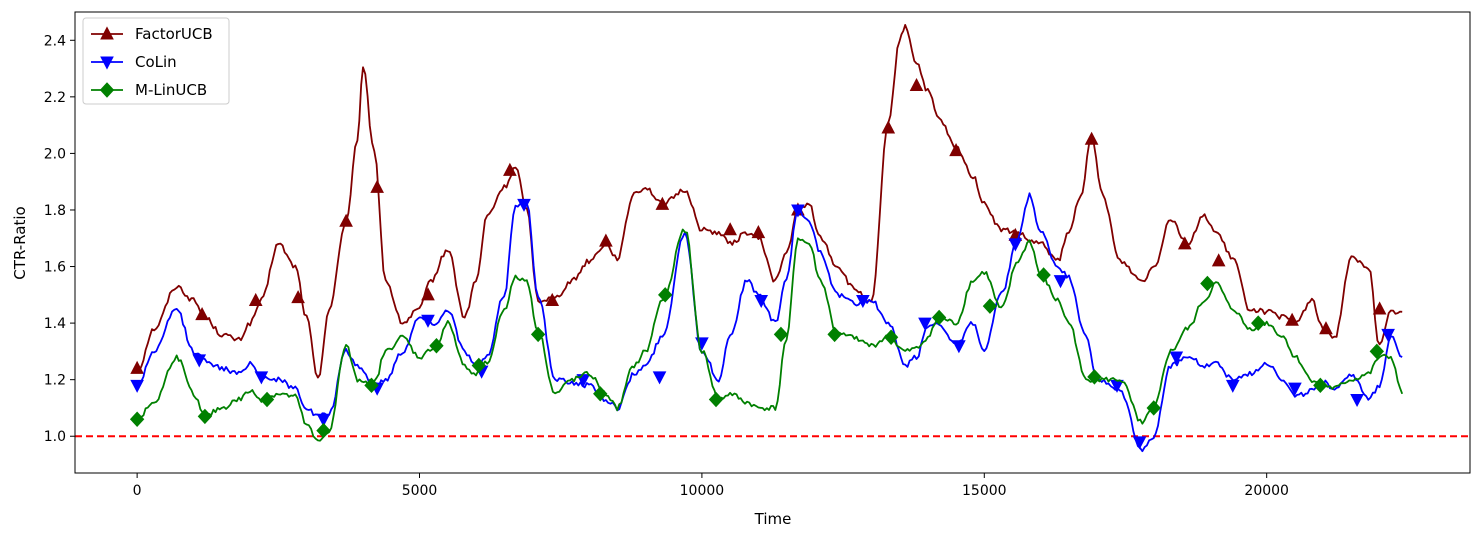  I want to click on legend-box, so click(156, 61).